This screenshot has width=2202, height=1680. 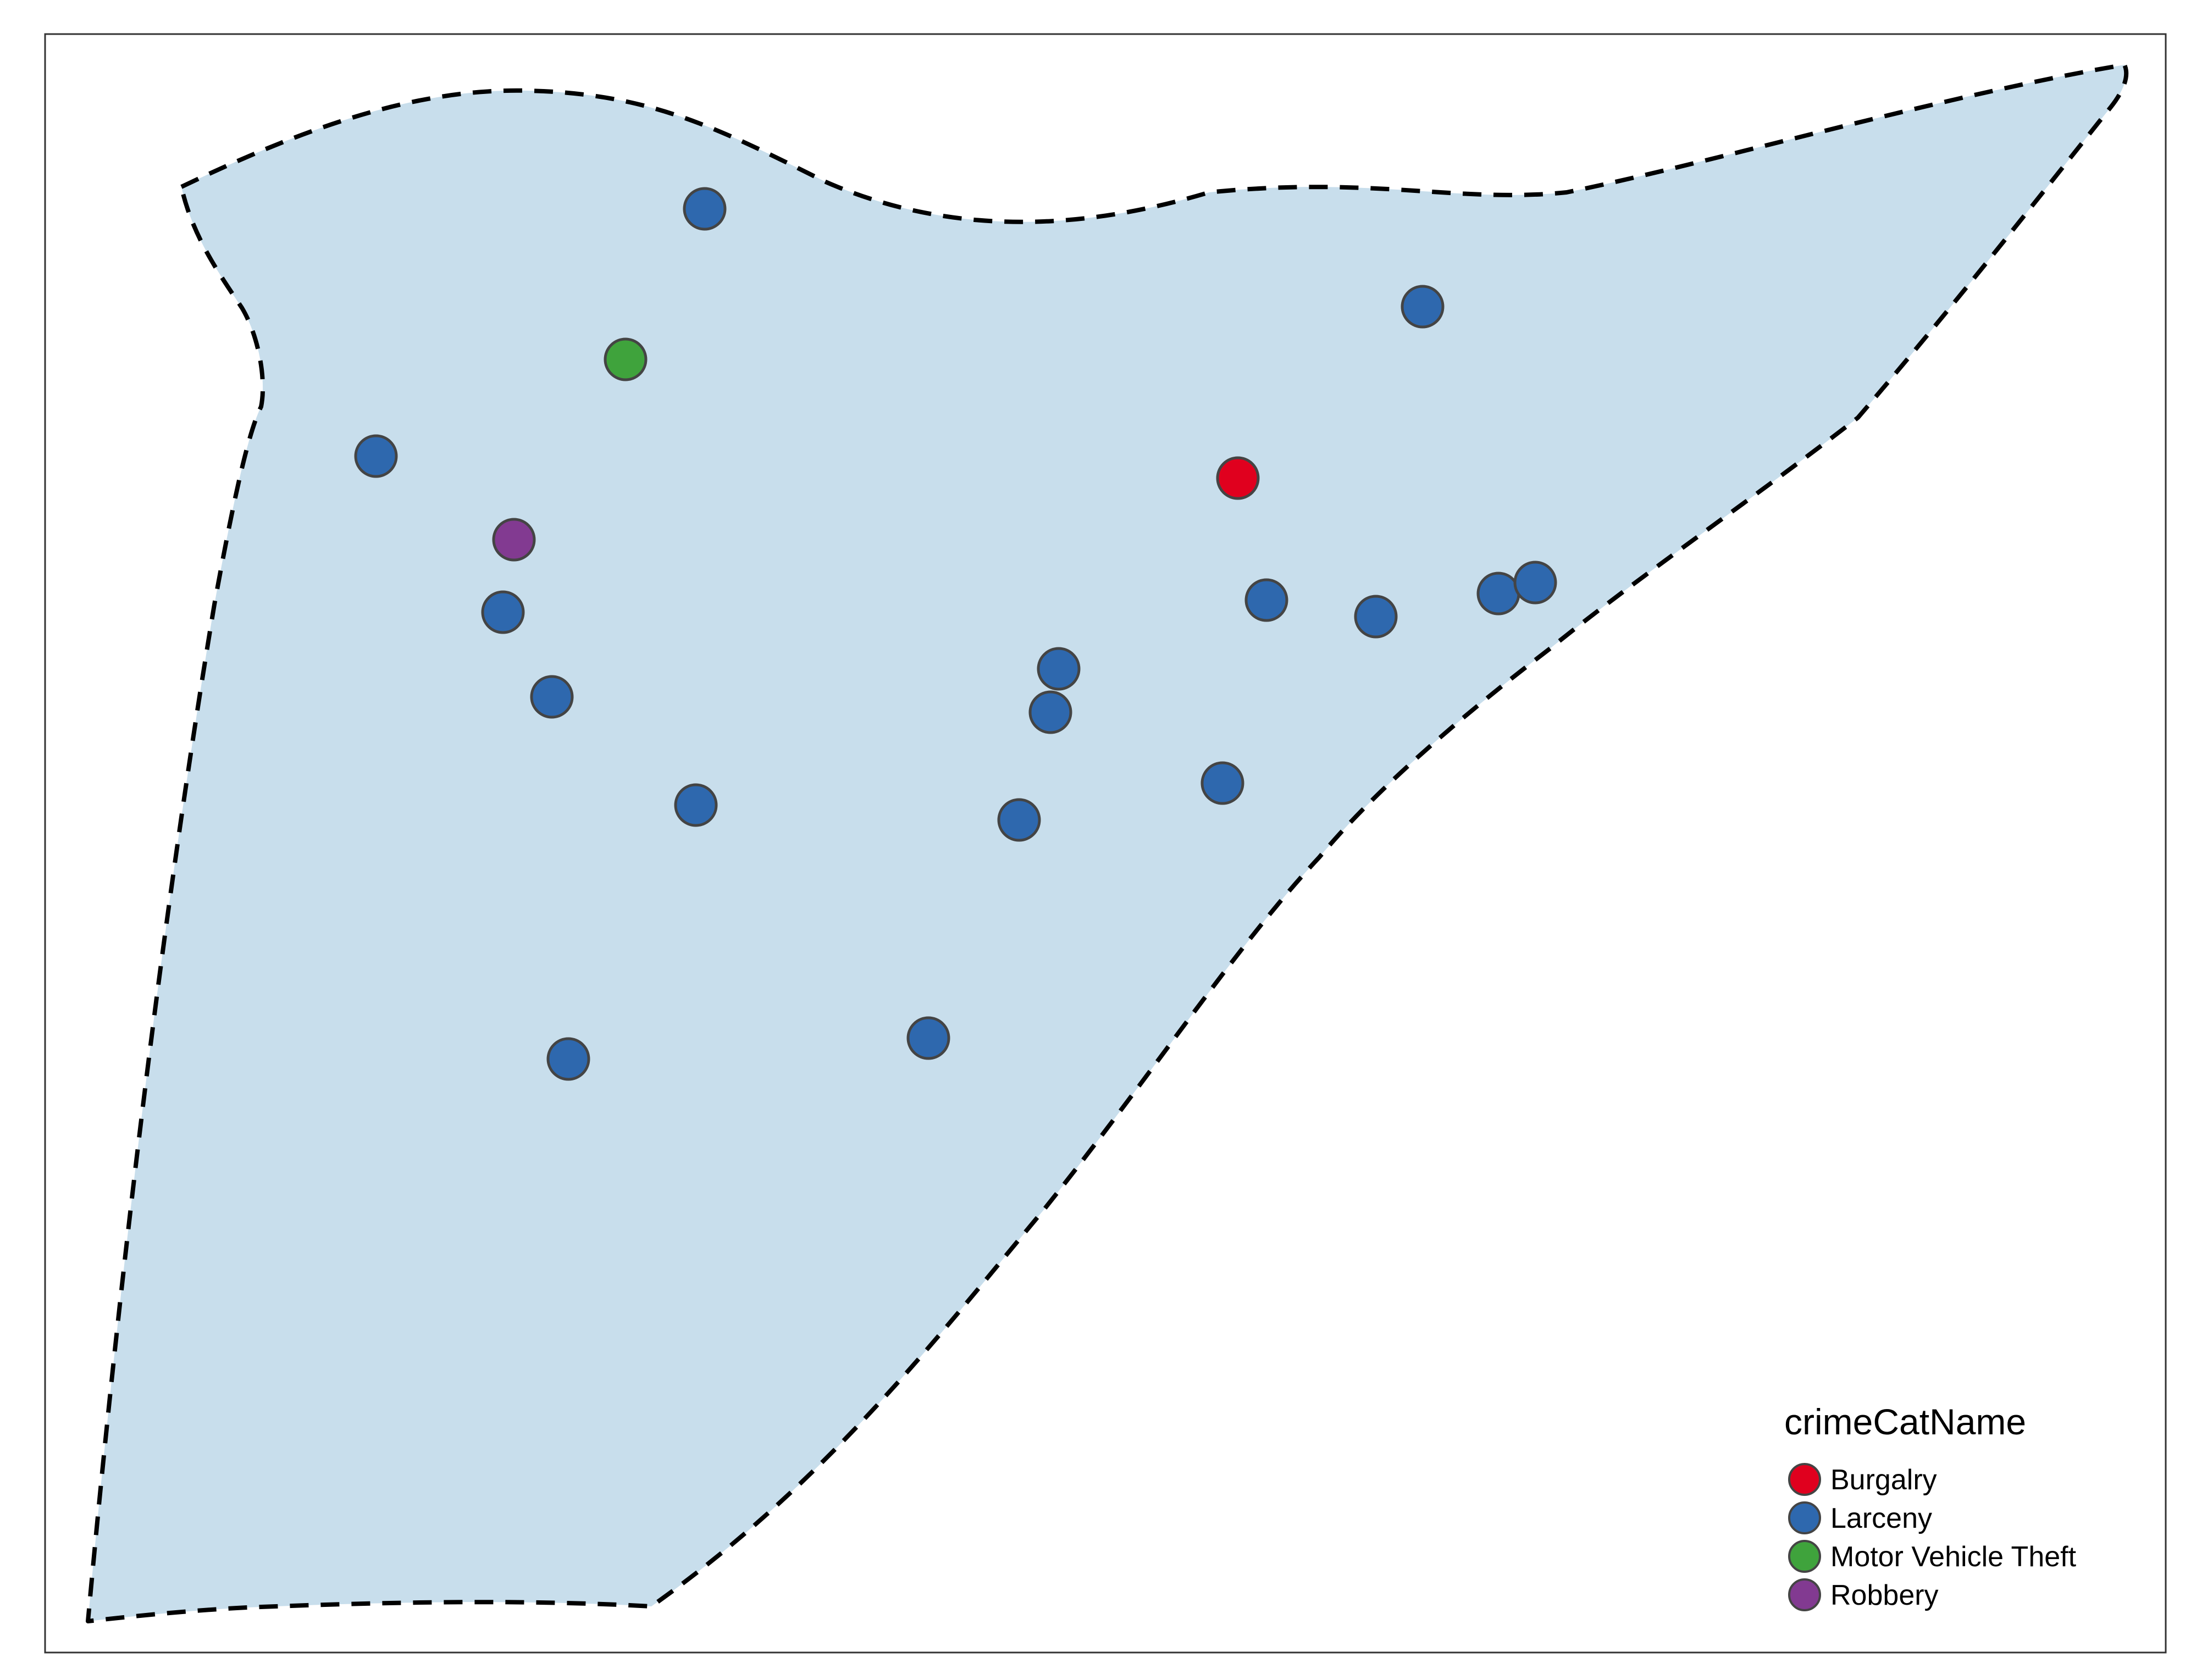 What do you see at coordinates (1238, 478) in the screenshot?
I see `crime-point-burgalry` at bounding box center [1238, 478].